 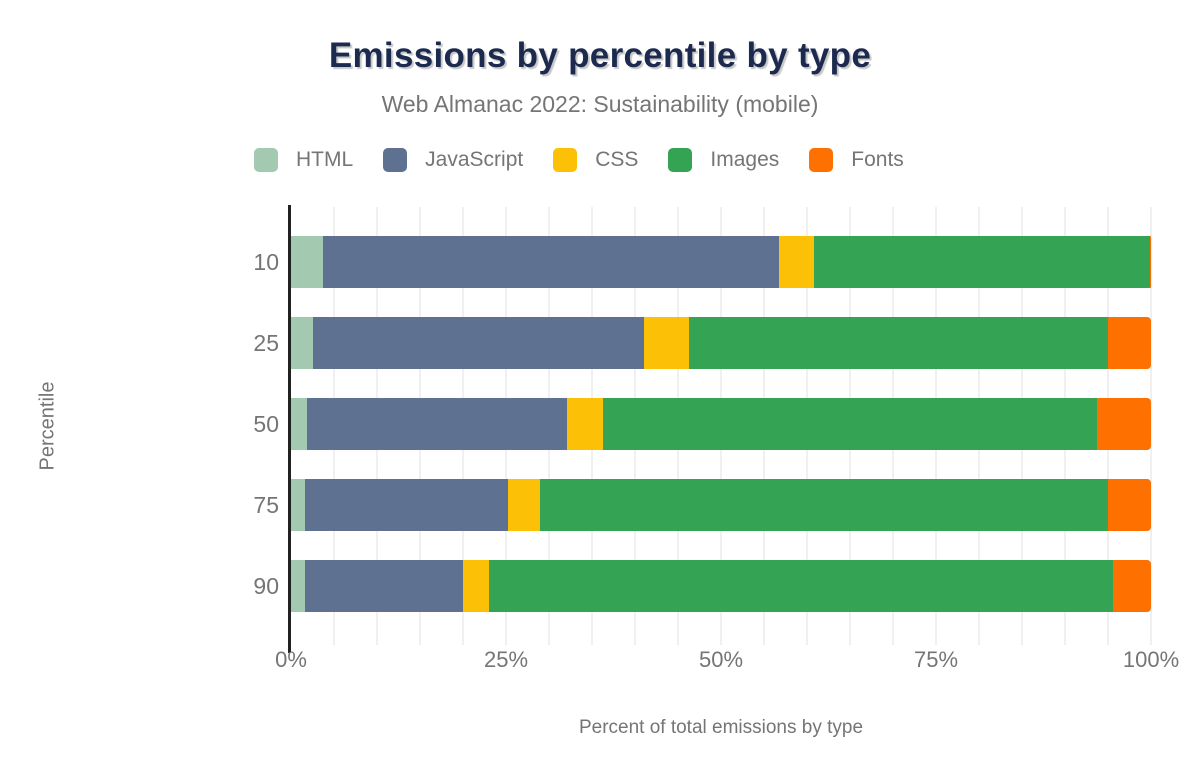 What do you see at coordinates (523, 505) in the screenshot?
I see `bar-segment-css-p75` at bounding box center [523, 505].